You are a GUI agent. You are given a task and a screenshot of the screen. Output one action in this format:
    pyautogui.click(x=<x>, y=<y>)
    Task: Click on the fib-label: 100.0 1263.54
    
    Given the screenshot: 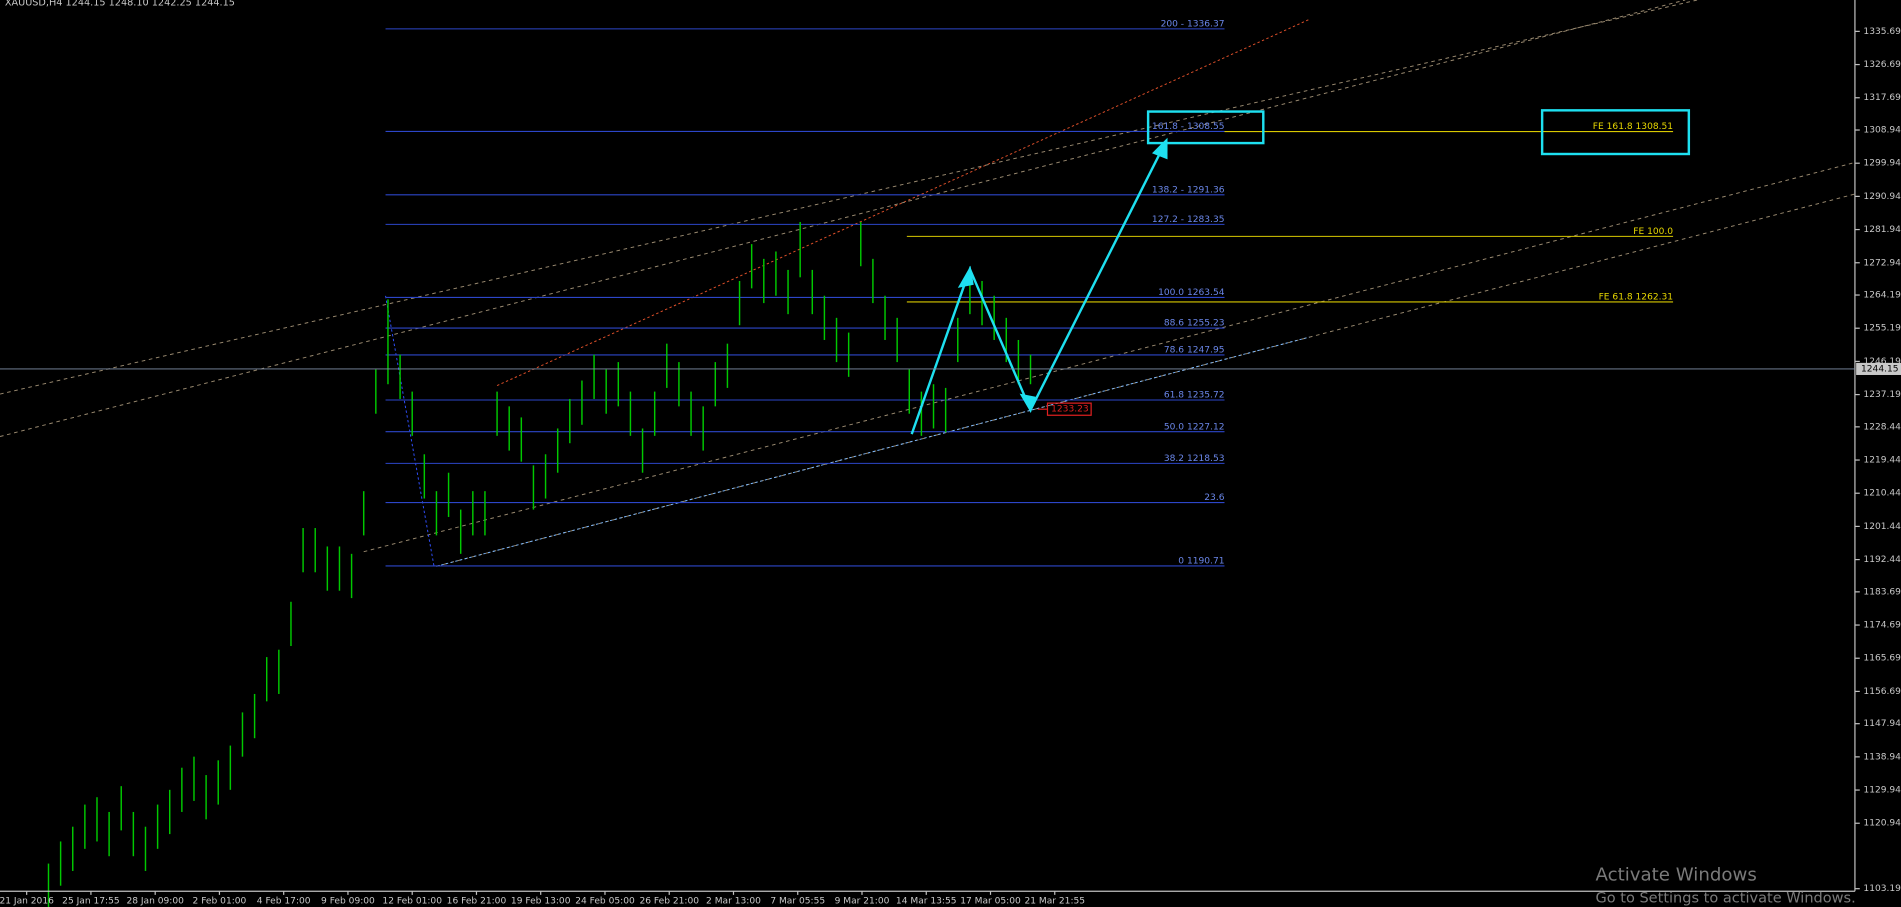 What is the action you would take?
    pyautogui.click(x=1191, y=293)
    